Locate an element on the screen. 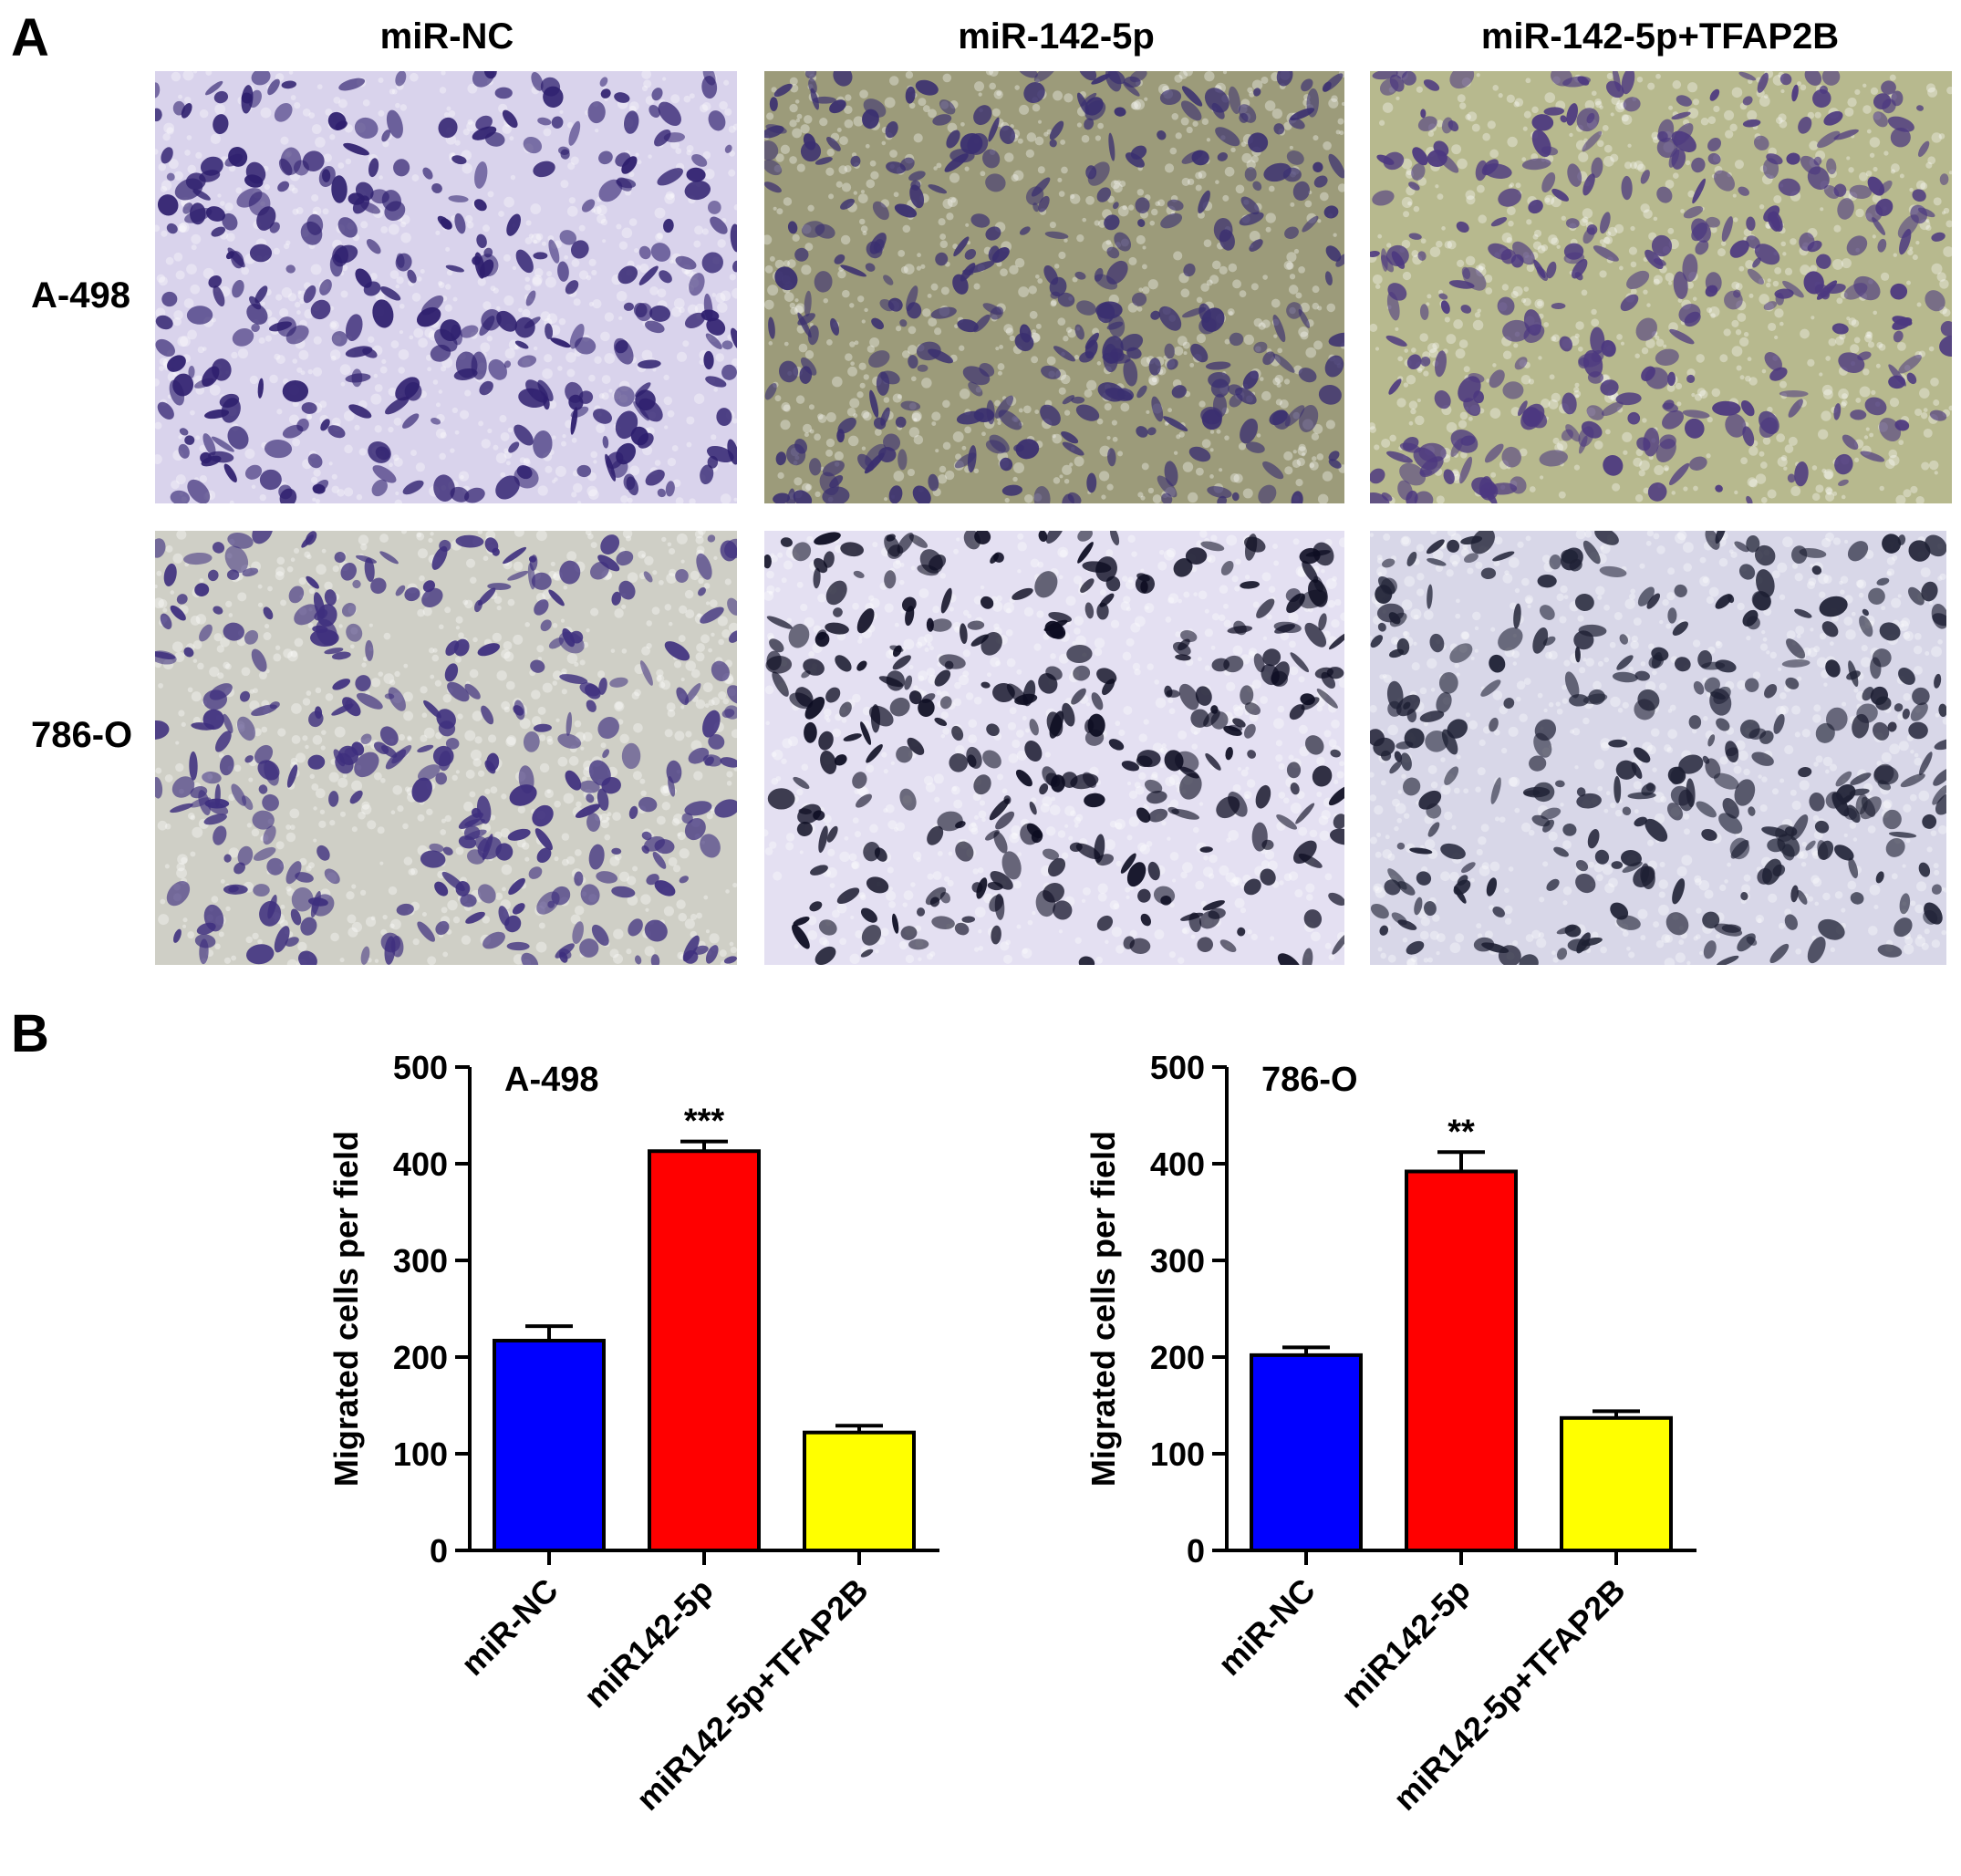 Image resolution: width=1961 pixels, height=1876 pixels. row-label-786-o: 786-O is located at coordinates (82, 735).